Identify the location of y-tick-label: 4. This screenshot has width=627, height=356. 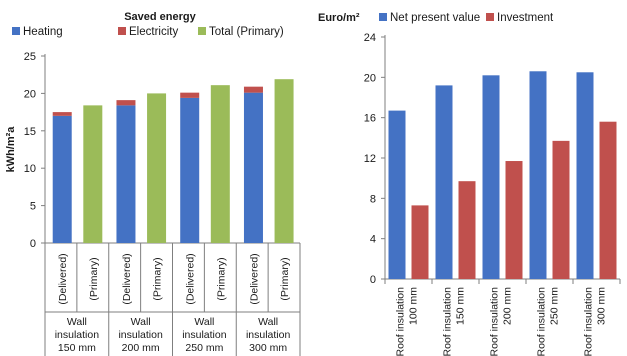
(373, 240).